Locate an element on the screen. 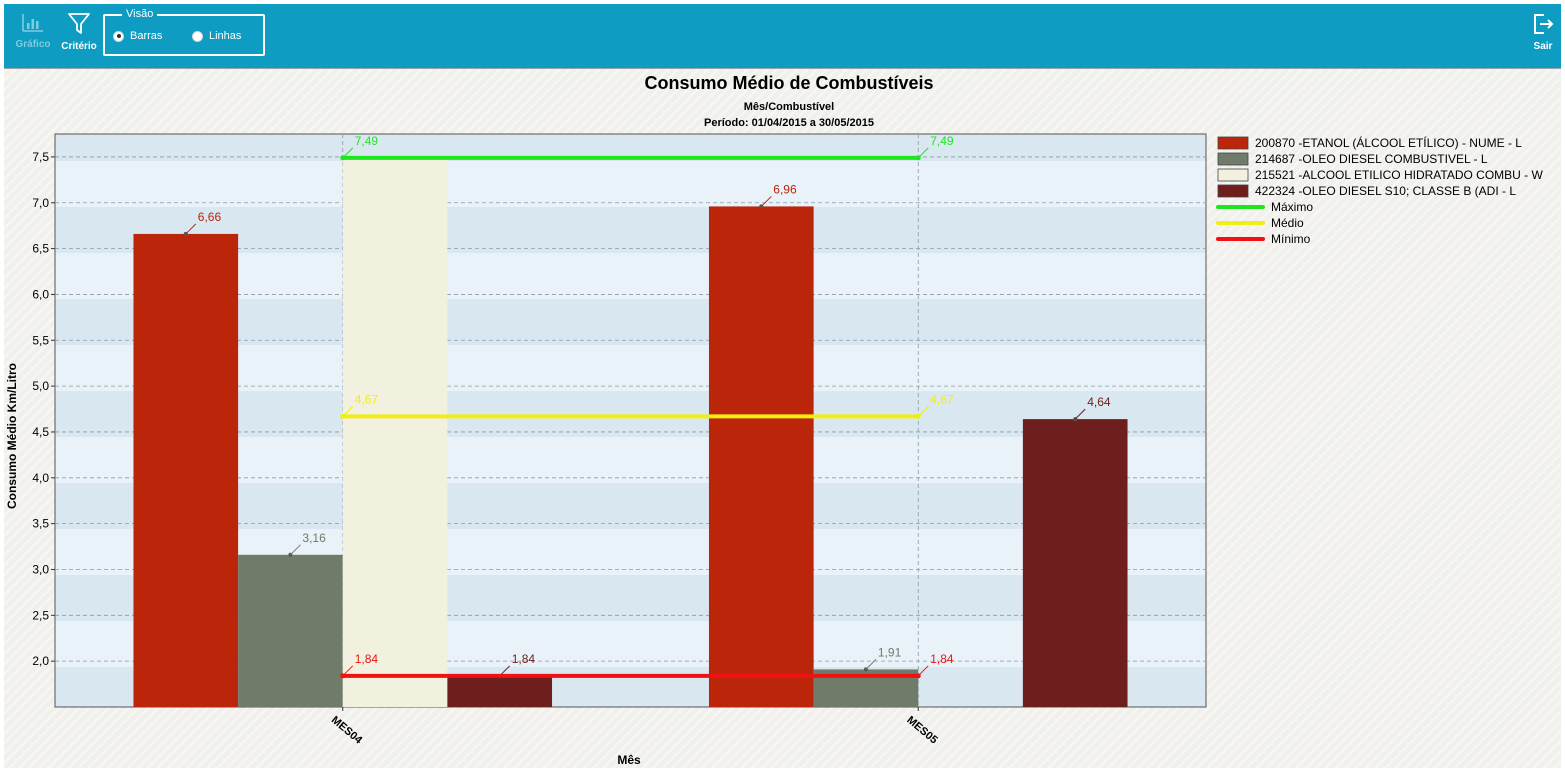  chart-subtitle: Mês/Combustível is located at coordinates (789, 107).